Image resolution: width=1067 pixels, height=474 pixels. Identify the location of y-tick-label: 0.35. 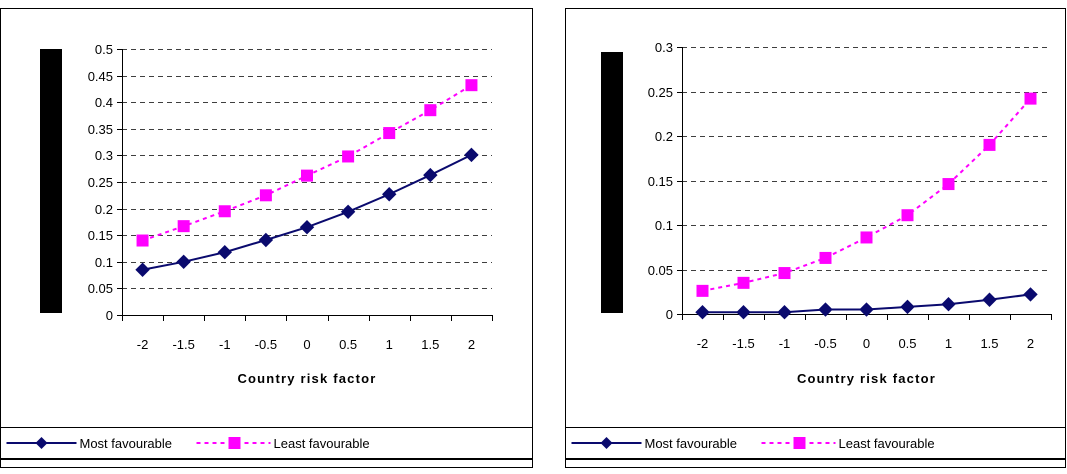
(100, 129).